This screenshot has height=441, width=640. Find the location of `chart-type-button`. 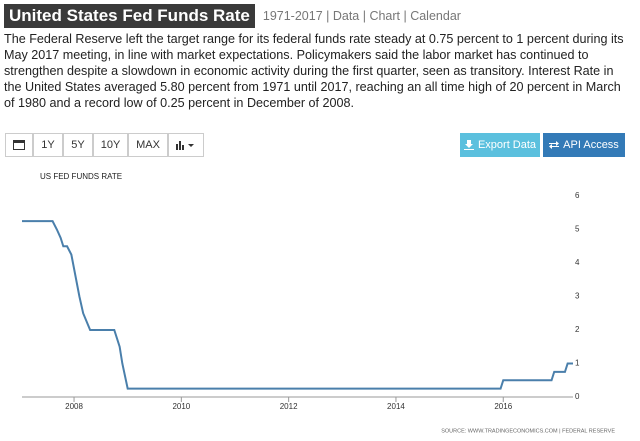

chart-type-button is located at coordinates (186, 145).